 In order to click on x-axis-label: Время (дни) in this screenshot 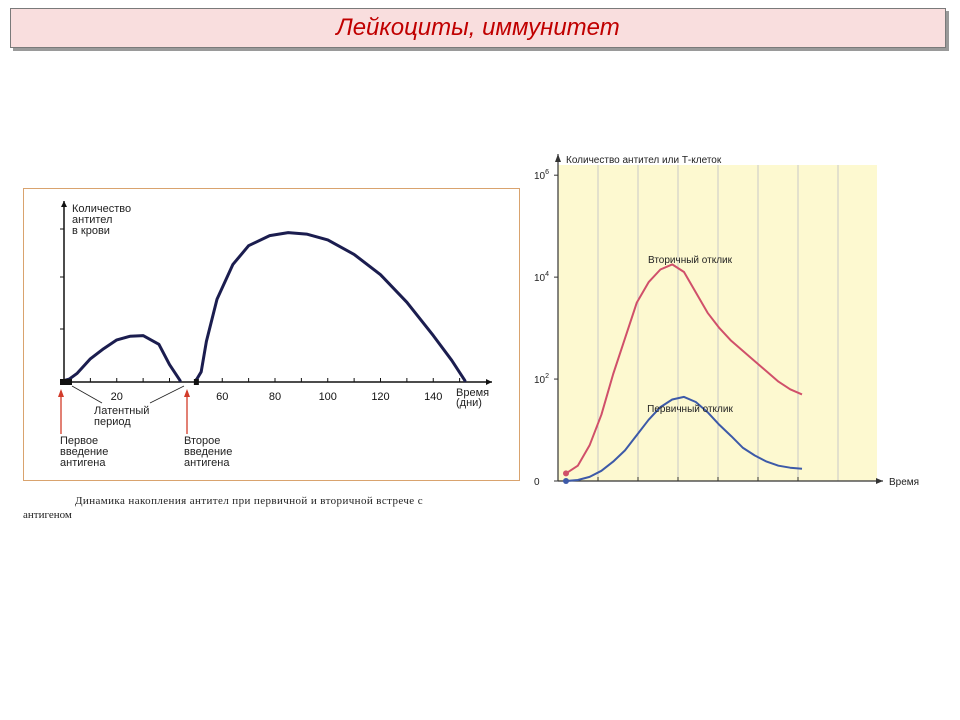, I will do `click(472, 398)`.